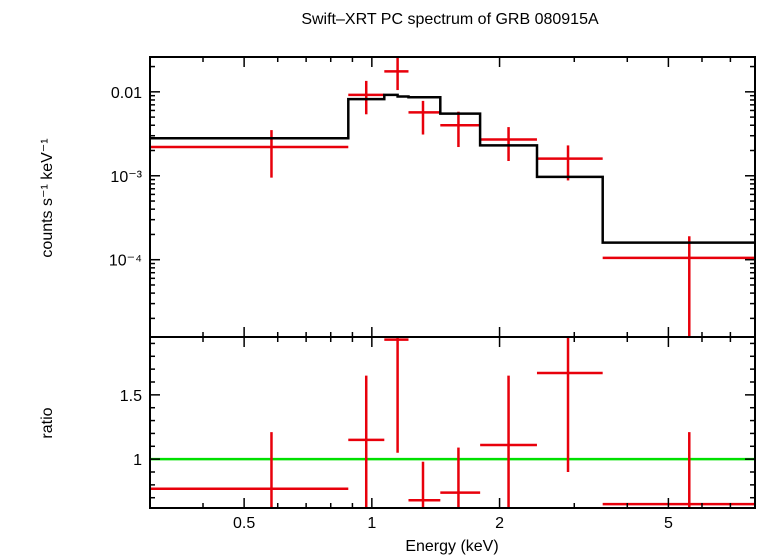  What do you see at coordinates (125, 261) in the screenshot?
I see `spectrum-y-tick-label: 10⁻⁴` at bounding box center [125, 261].